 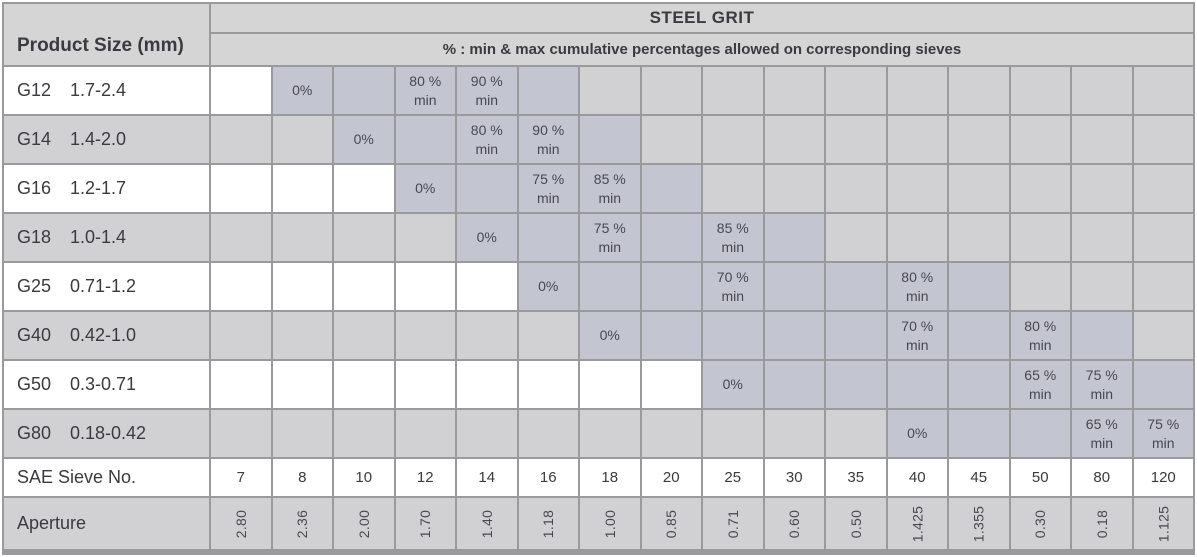 I want to click on aperture-value-cell: 1.355, so click(x=979, y=523).